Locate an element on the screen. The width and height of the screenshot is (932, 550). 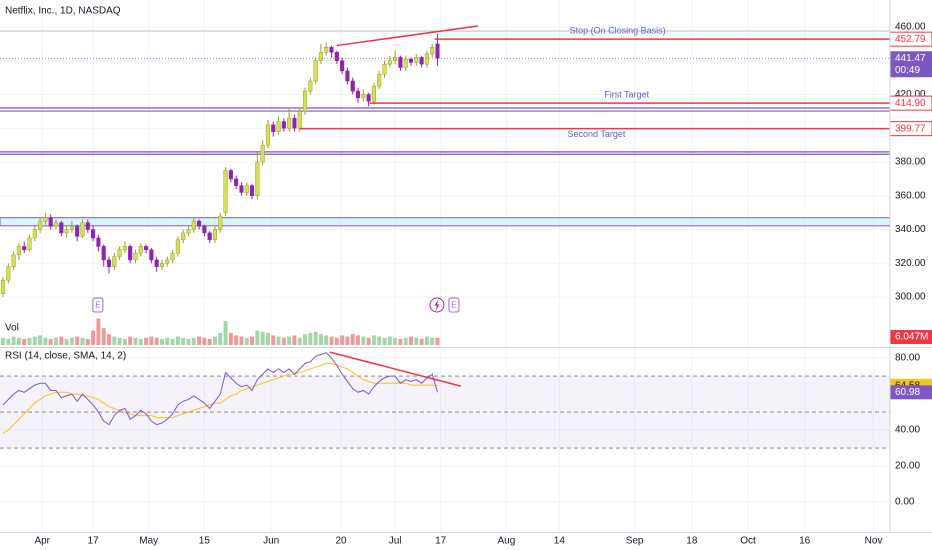
x-tick-label: 17 is located at coordinates (441, 541).